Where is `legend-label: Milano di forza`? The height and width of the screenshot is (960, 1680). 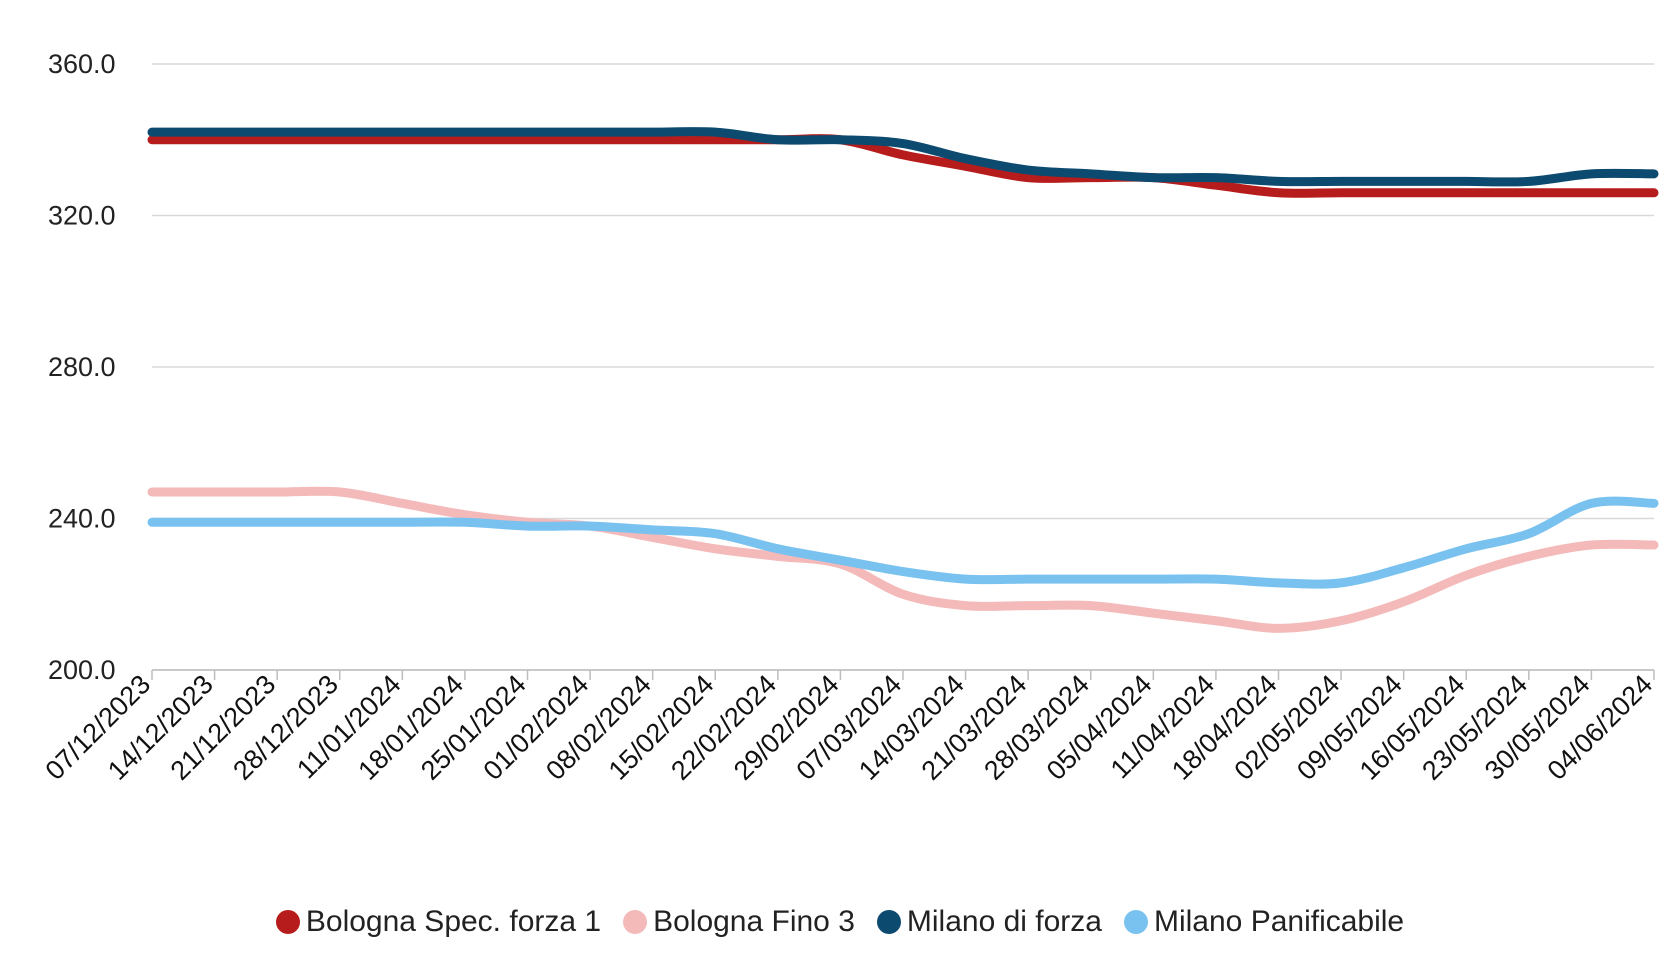
legend-label: Milano di forza is located at coordinates (1004, 921).